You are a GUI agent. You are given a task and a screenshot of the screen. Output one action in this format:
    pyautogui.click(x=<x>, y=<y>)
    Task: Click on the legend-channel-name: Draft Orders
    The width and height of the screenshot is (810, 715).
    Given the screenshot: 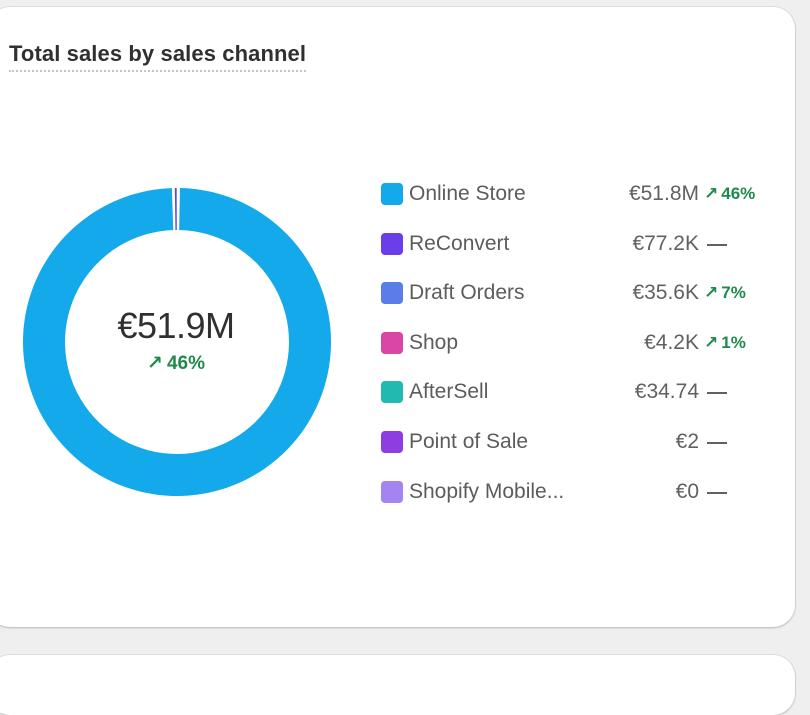 What is the action you would take?
    pyautogui.click(x=467, y=293)
    